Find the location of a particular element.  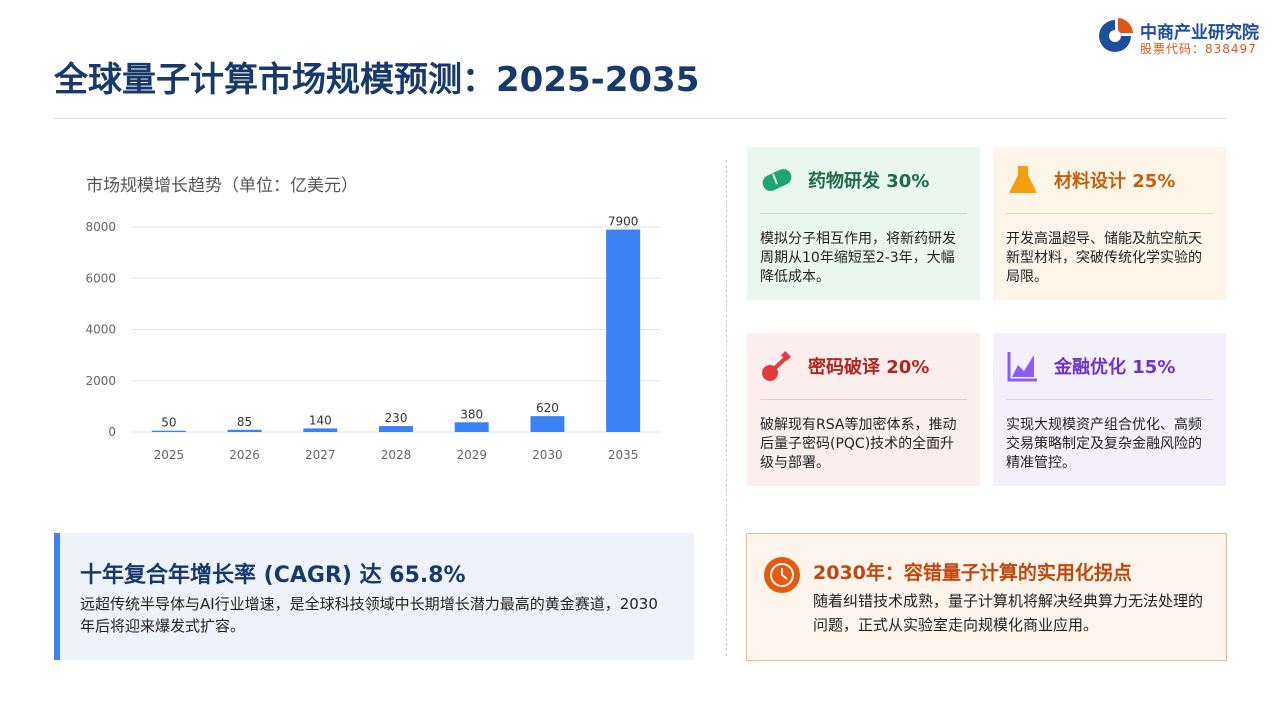

value-label: 50 is located at coordinates (168, 423).